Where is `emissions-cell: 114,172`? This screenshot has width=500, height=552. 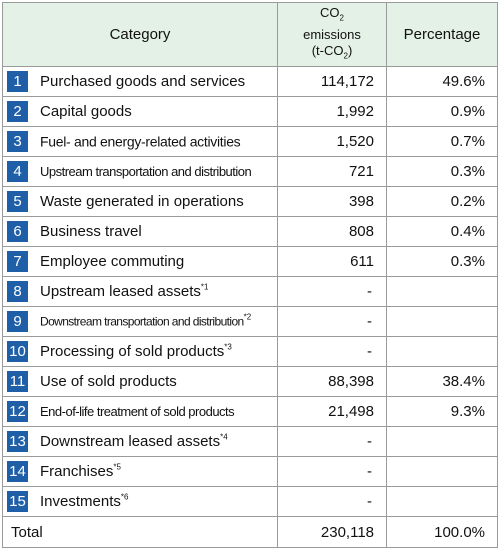 emissions-cell: 114,172 is located at coordinates (332, 81).